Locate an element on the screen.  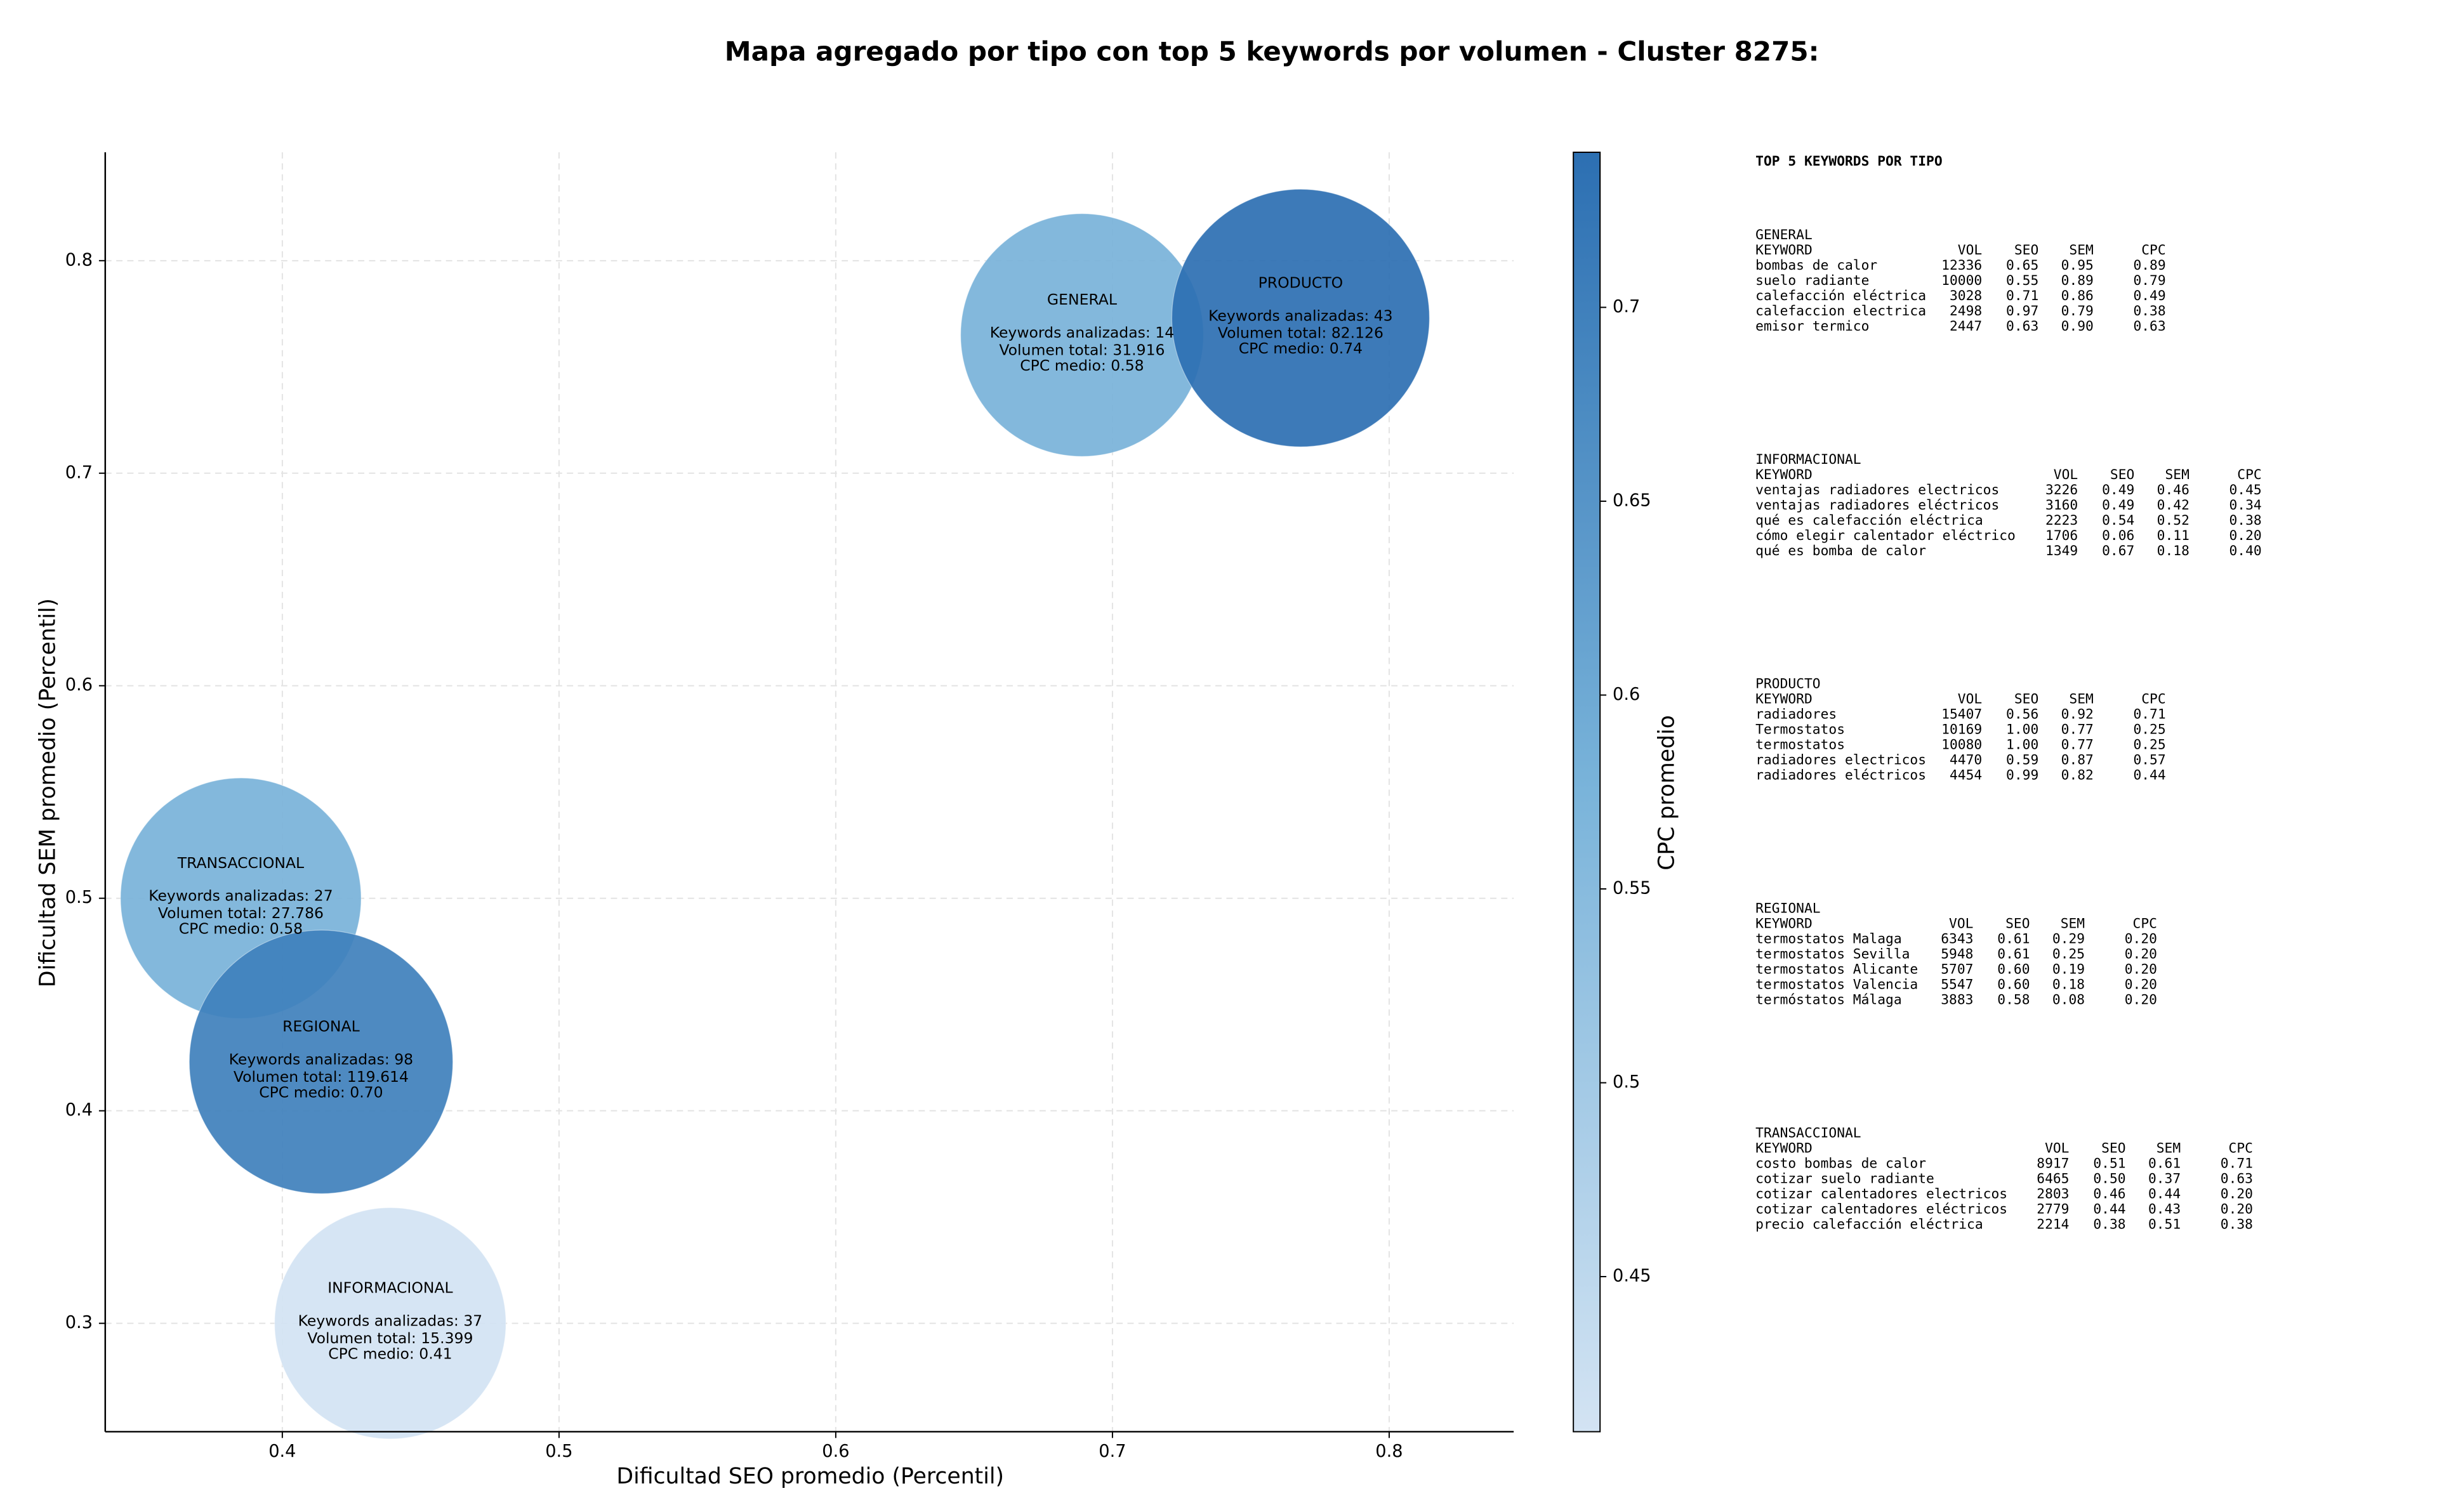
x-tick-label: 0.4 is located at coordinates (282, 1452).